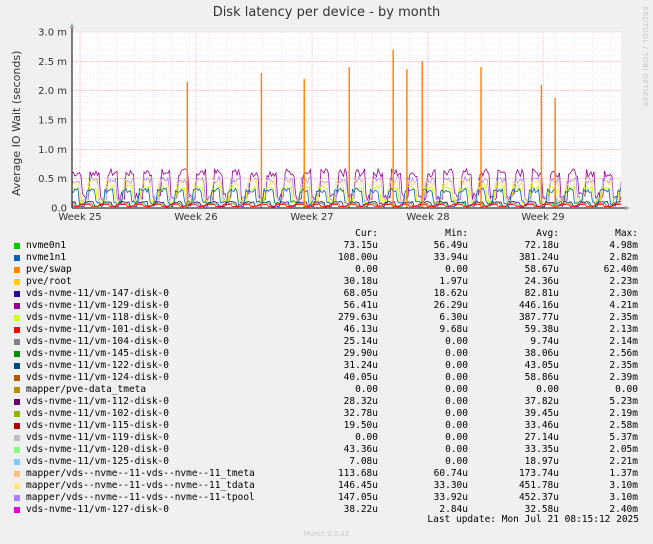  Describe the element at coordinates (450, 497) in the screenshot. I see `legend-min: 33.92u` at that location.